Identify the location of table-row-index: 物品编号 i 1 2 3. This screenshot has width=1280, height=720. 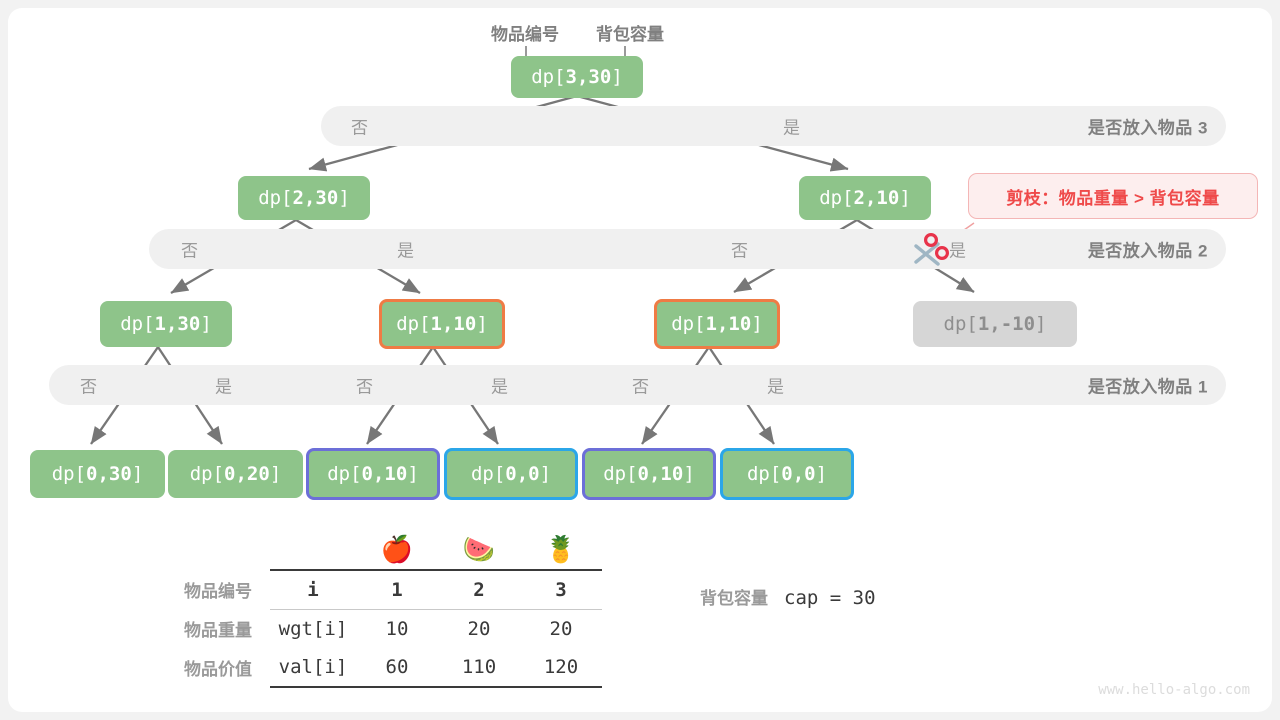
(393, 589).